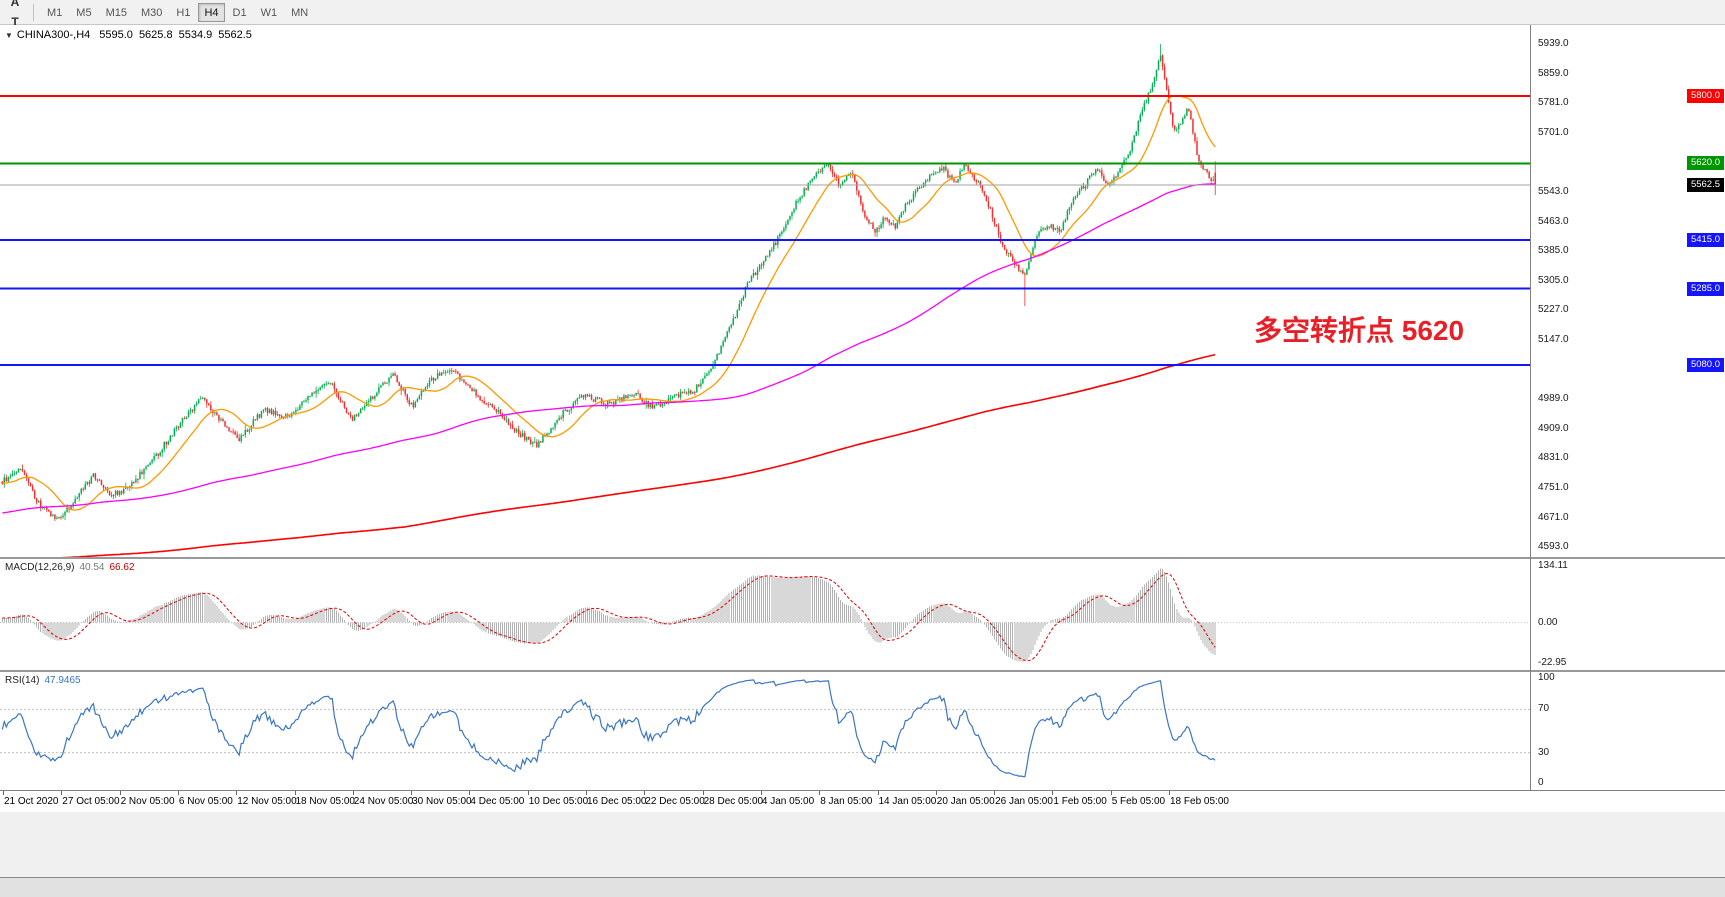 The height and width of the screenshot is (897, 1725). Describe the element at coordinates (608, 615) in the screenshot. I see `macd-histogram` at that location.